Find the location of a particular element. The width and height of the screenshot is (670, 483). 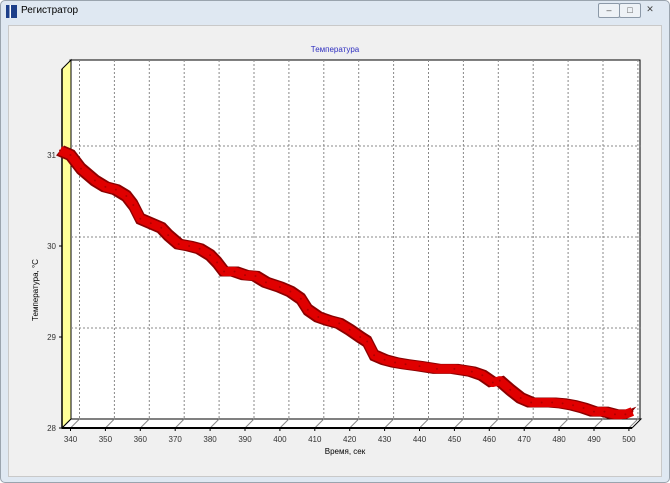

x-tick-label: 440 is located at coordinates (420, 439).